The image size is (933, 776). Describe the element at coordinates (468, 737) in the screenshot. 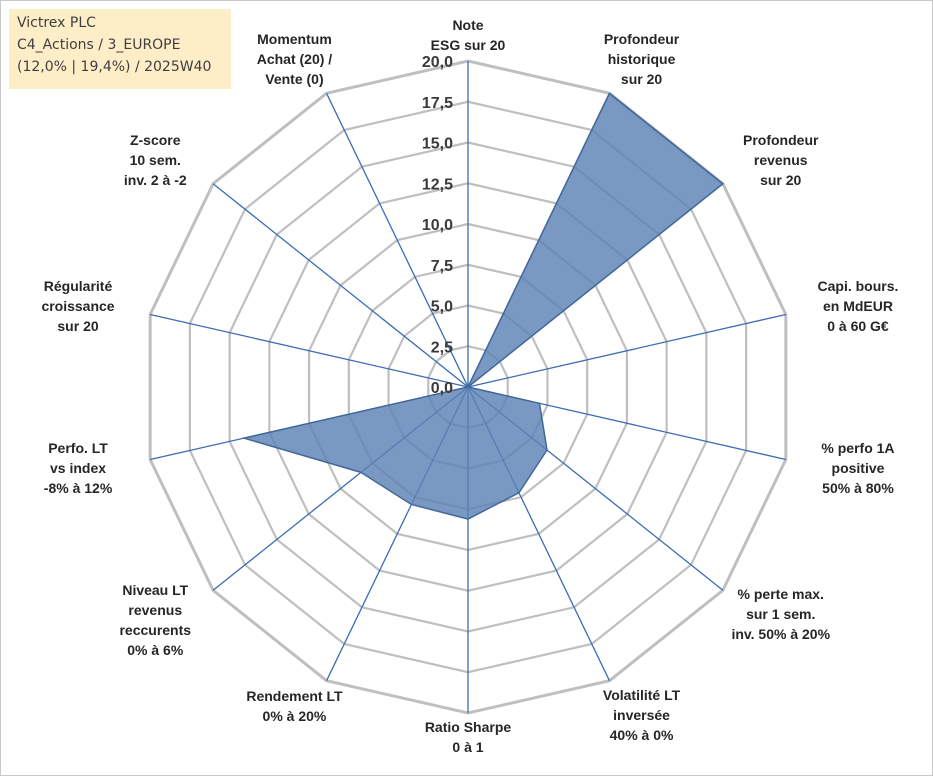

I see `axis-label-7: Ratio Sharpe 0 à 1` at that location.